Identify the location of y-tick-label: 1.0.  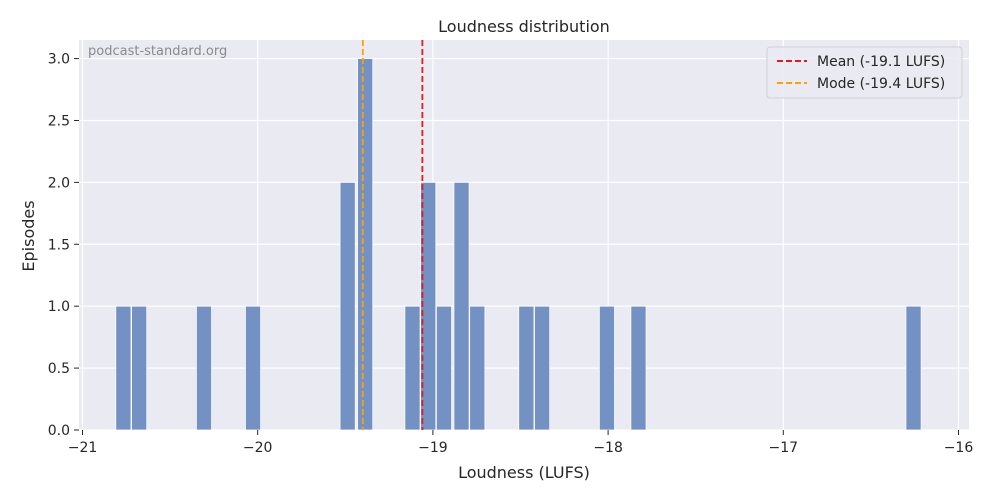
(59, 307).